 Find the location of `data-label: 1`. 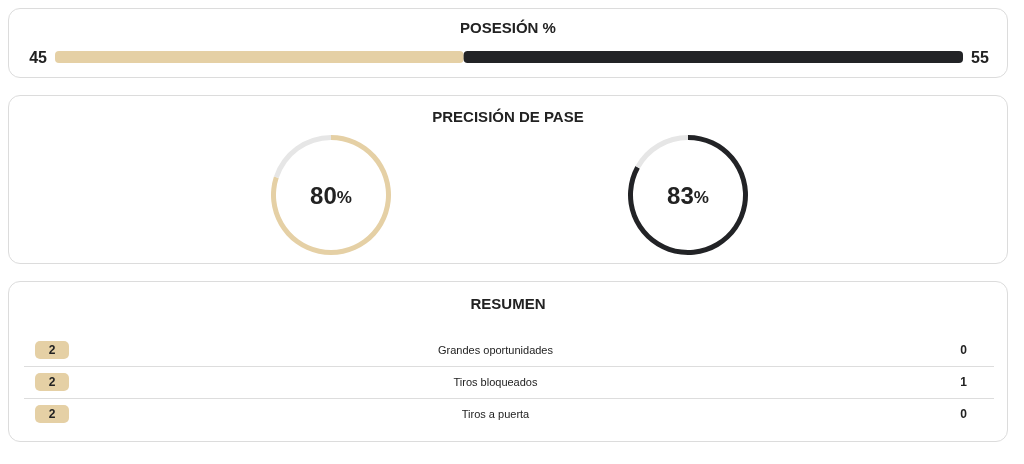

data-label: 1 is located at coordinates (940, 382).